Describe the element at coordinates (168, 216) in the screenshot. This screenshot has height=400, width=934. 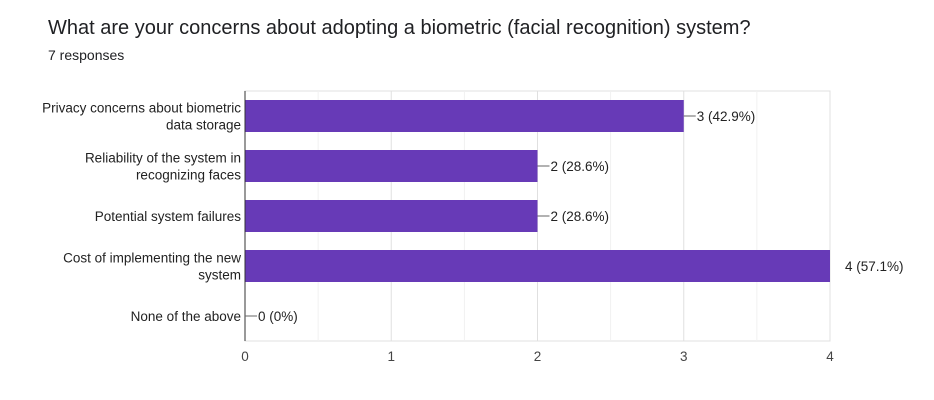
I see `category-label: Potential system failures` at that location.